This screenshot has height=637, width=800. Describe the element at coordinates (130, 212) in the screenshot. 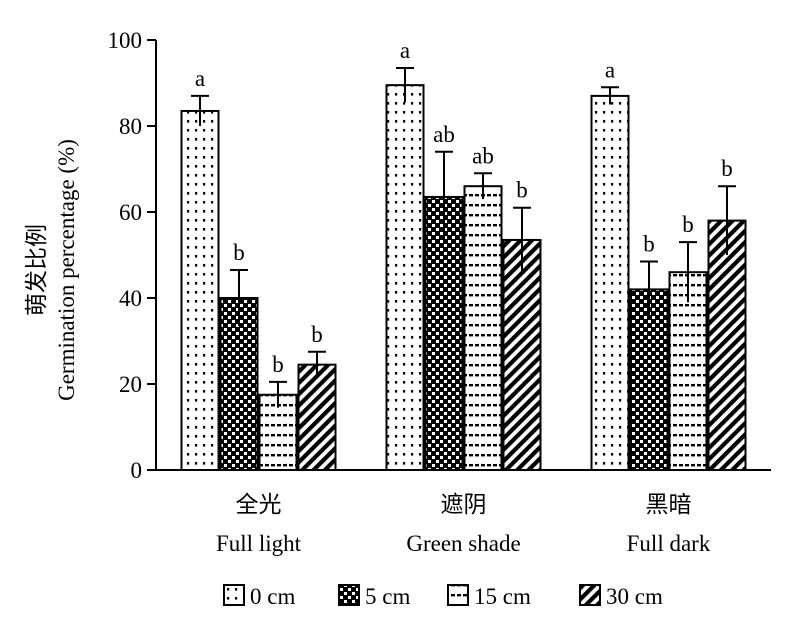

I see `y-tick-label: 60` at that location.